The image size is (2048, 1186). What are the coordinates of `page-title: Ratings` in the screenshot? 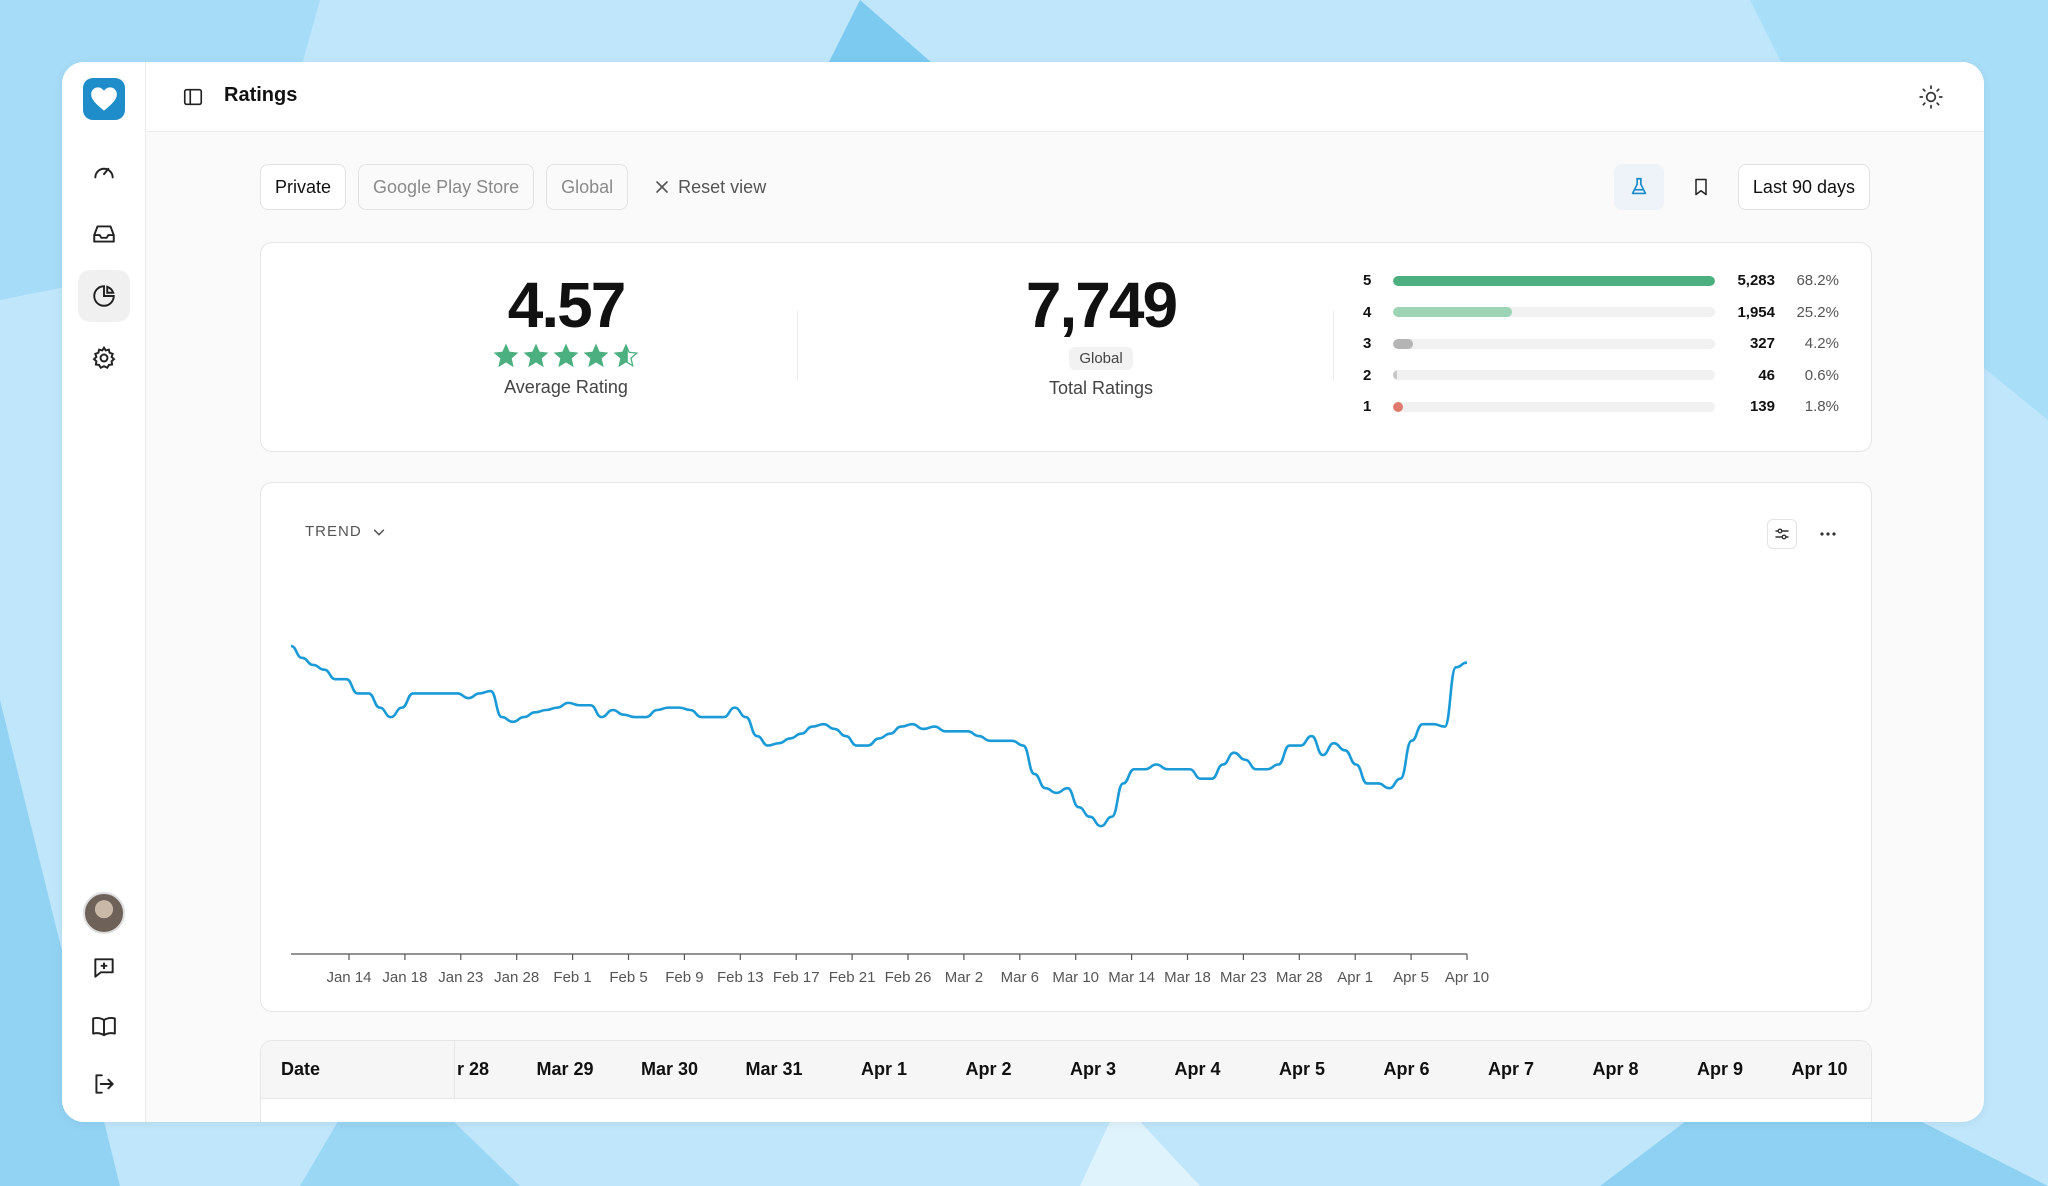 It's located at (261, 95).